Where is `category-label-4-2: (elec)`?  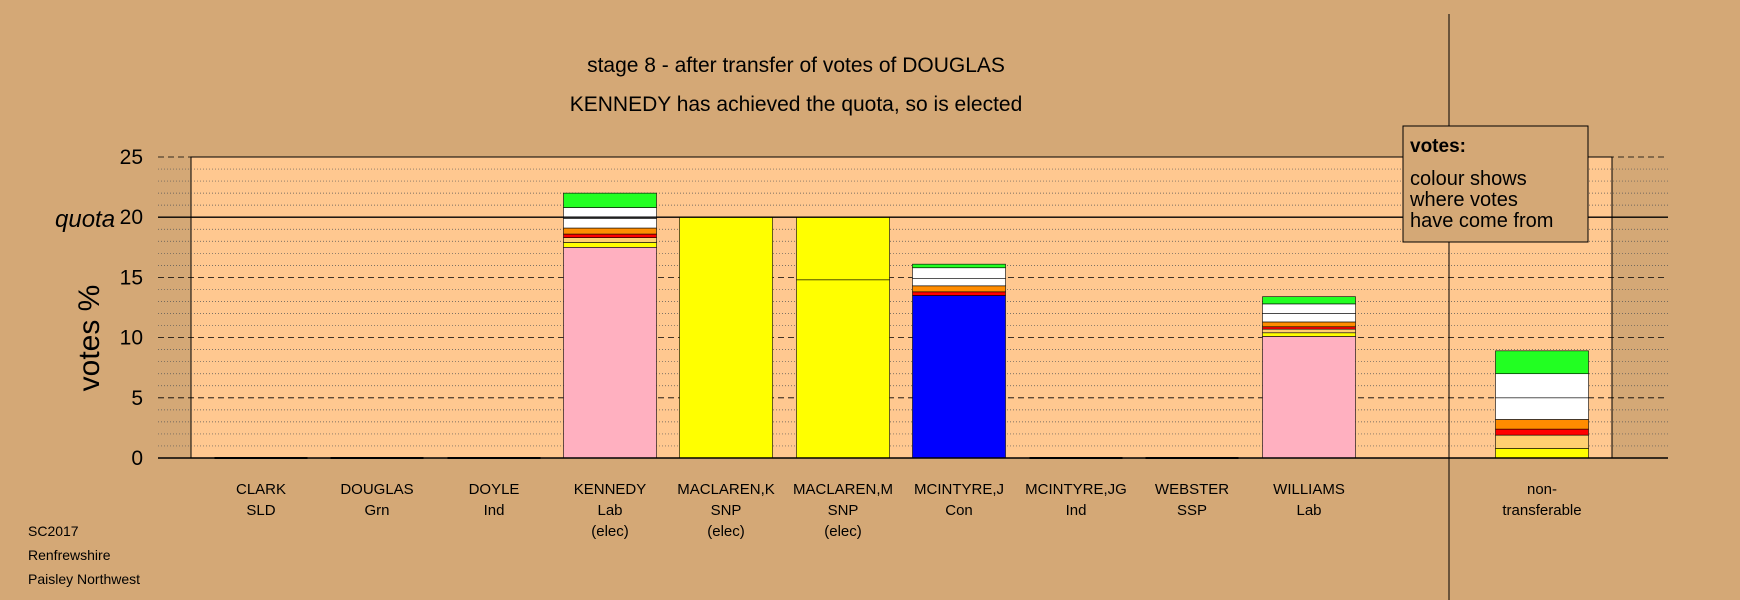
category-label-4-2: (elec) is located at coordinates (726, 531).